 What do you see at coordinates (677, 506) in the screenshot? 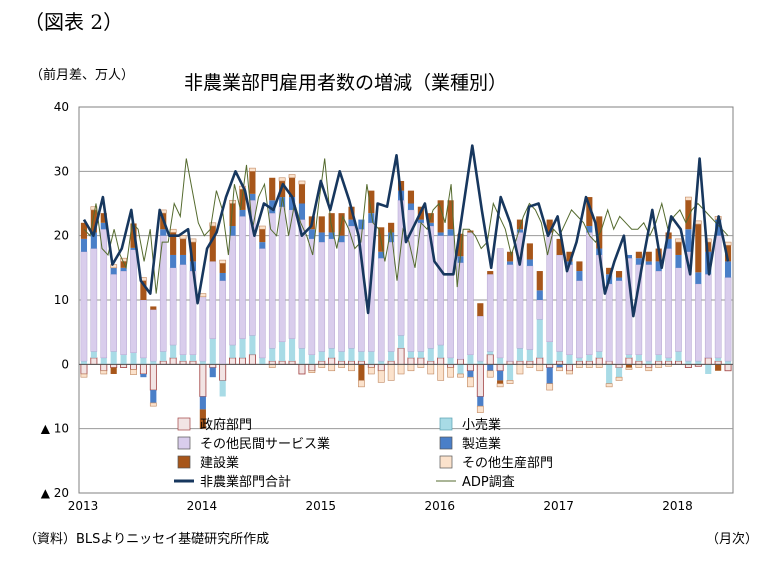
I see `x-tick-label: 2018` at bounding box center [677, 506].